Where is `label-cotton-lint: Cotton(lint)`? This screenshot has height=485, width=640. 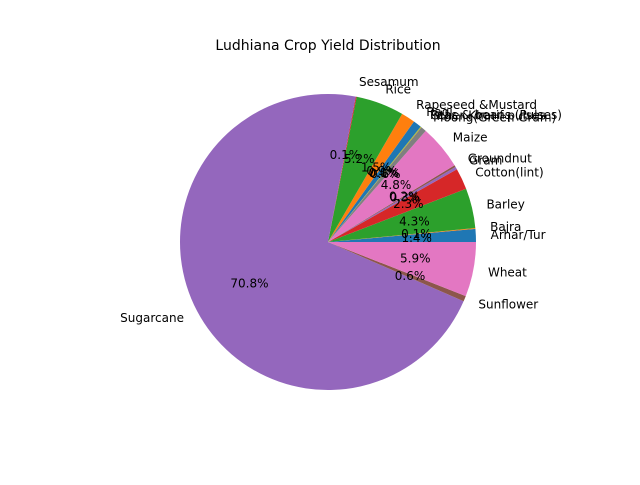
label-cotton-lint: Cotton(lint) is located at coordinates (509, 173).